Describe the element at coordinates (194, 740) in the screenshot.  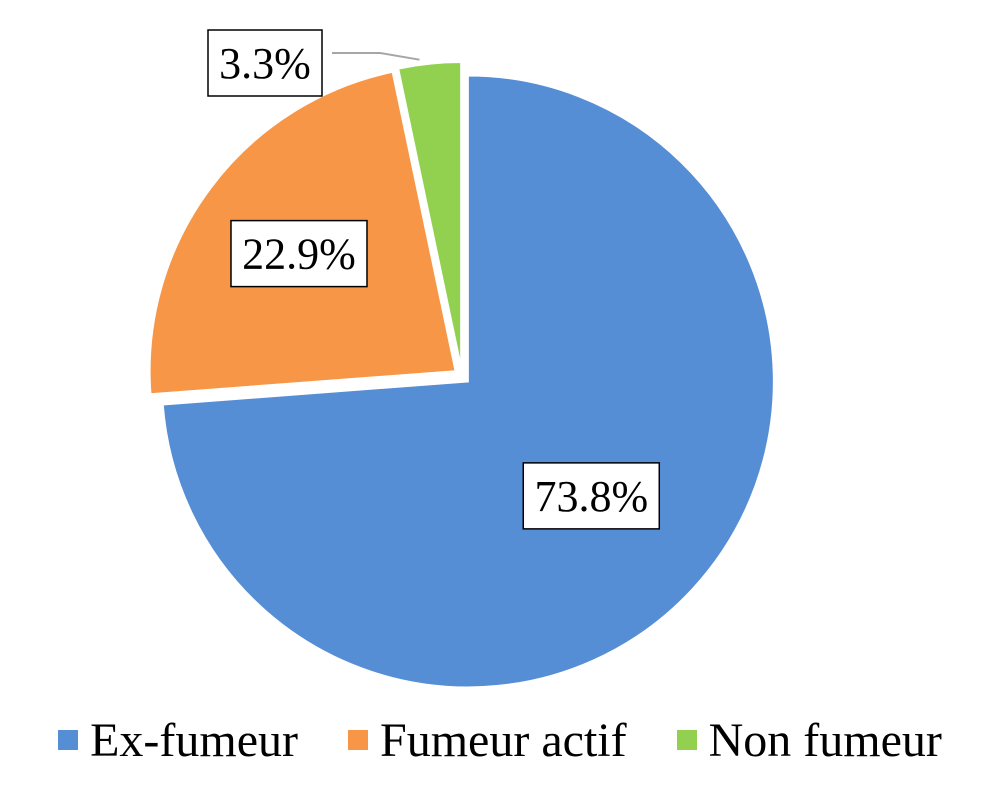
I see `legend-label-ex-fumeur: Ex-fumeur` at that location.